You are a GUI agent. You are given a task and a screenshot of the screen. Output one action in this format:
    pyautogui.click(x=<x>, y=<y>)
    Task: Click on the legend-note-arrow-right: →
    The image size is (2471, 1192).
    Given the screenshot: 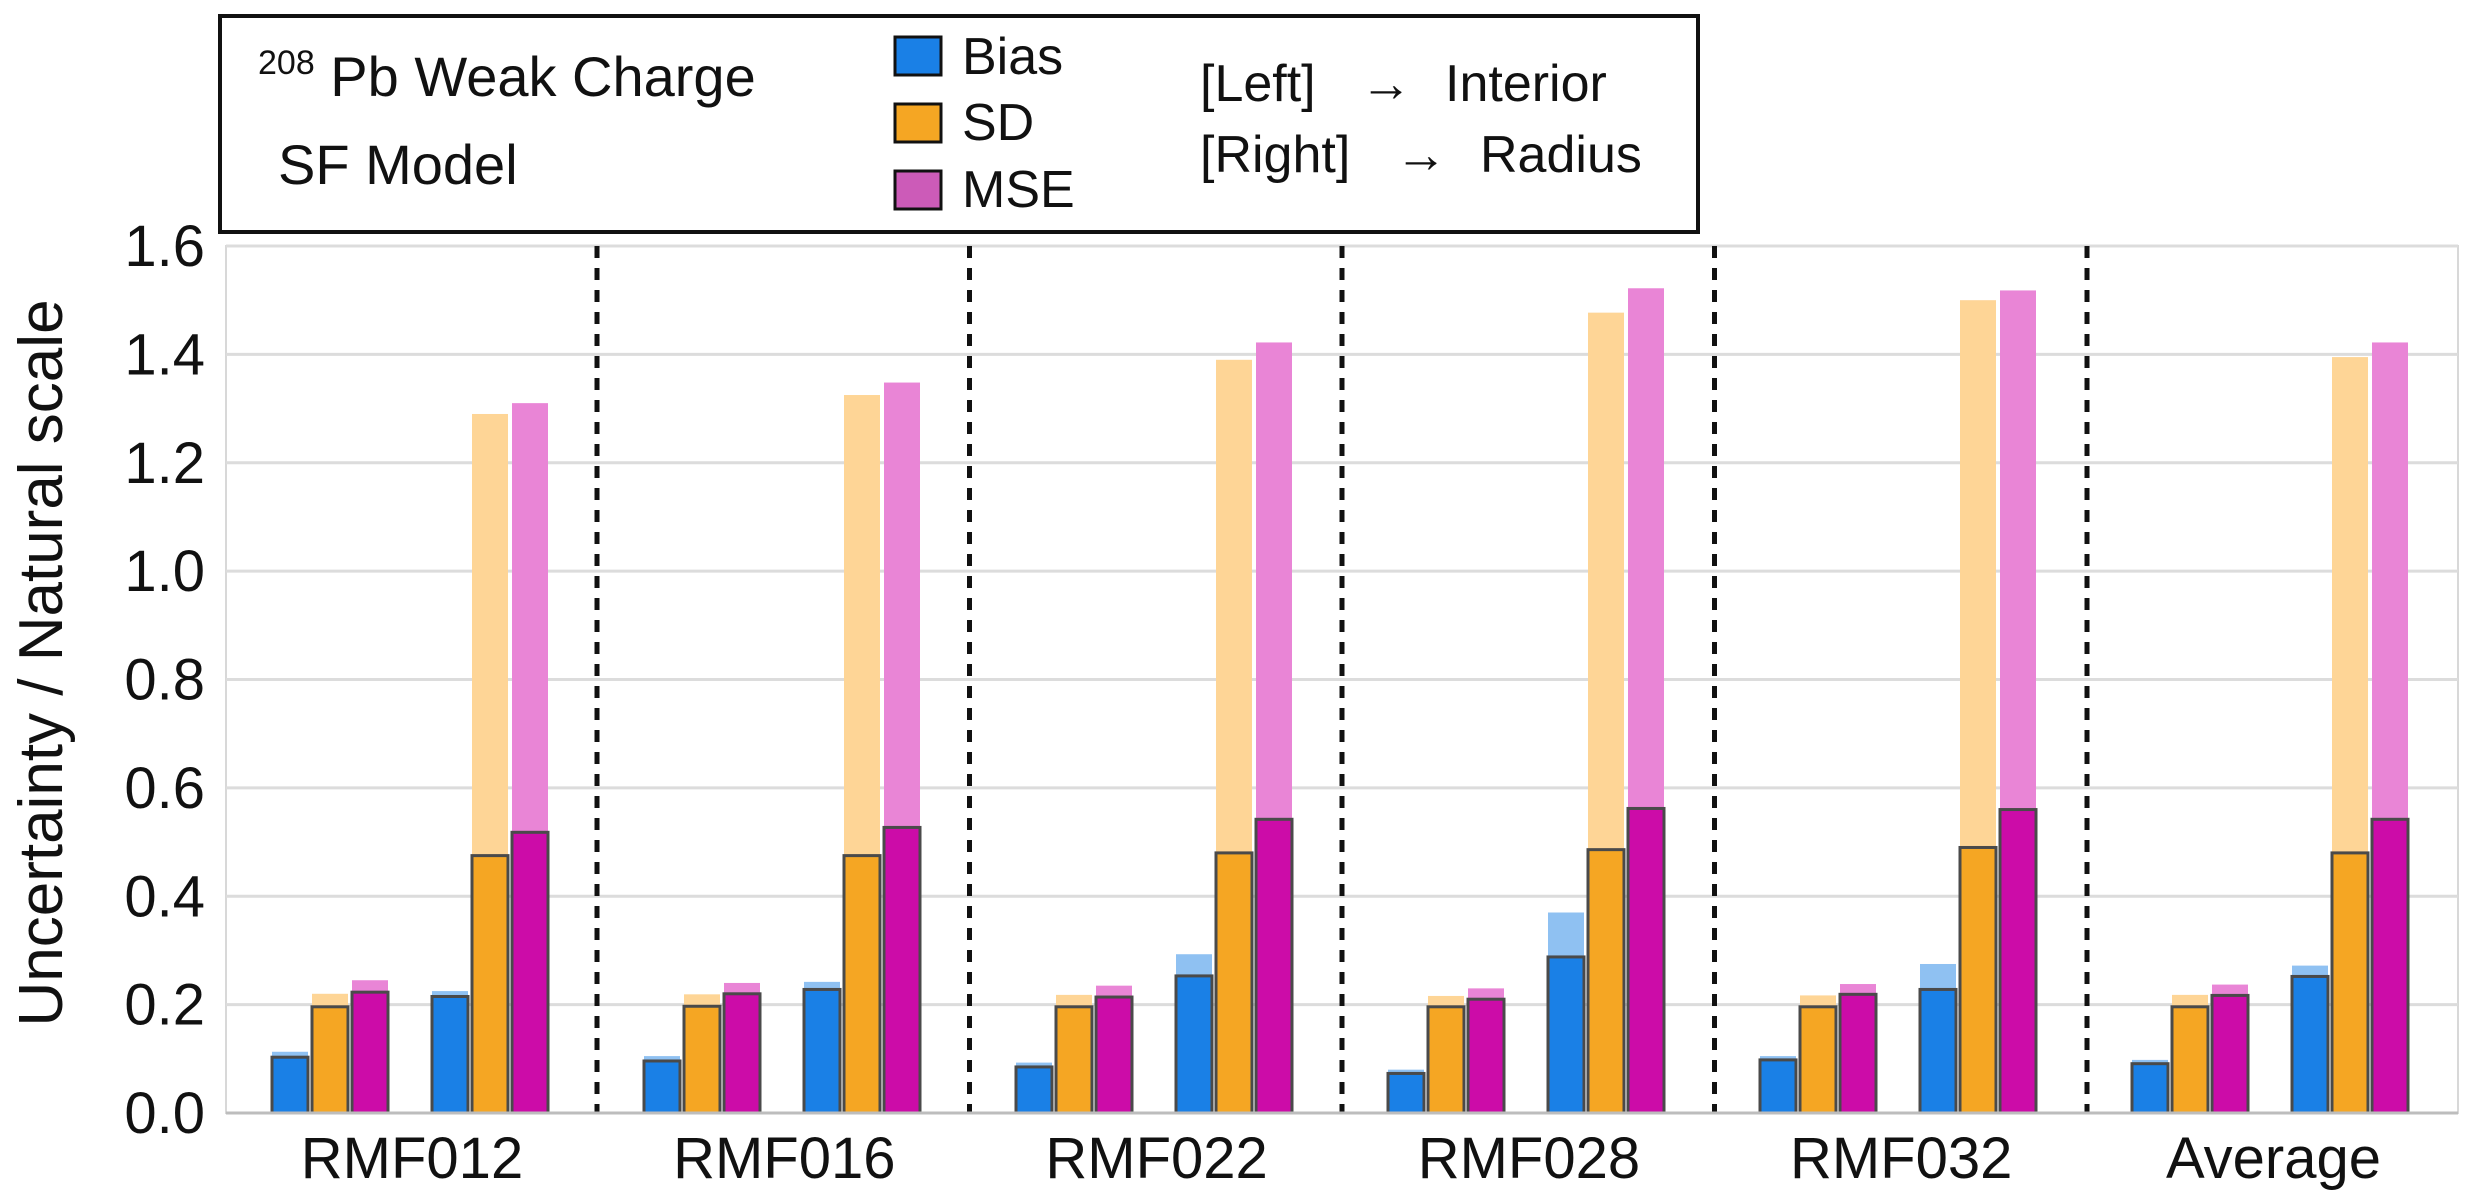 What is the action you would take?
    pyautogui.click(x=1421, y=155)
    